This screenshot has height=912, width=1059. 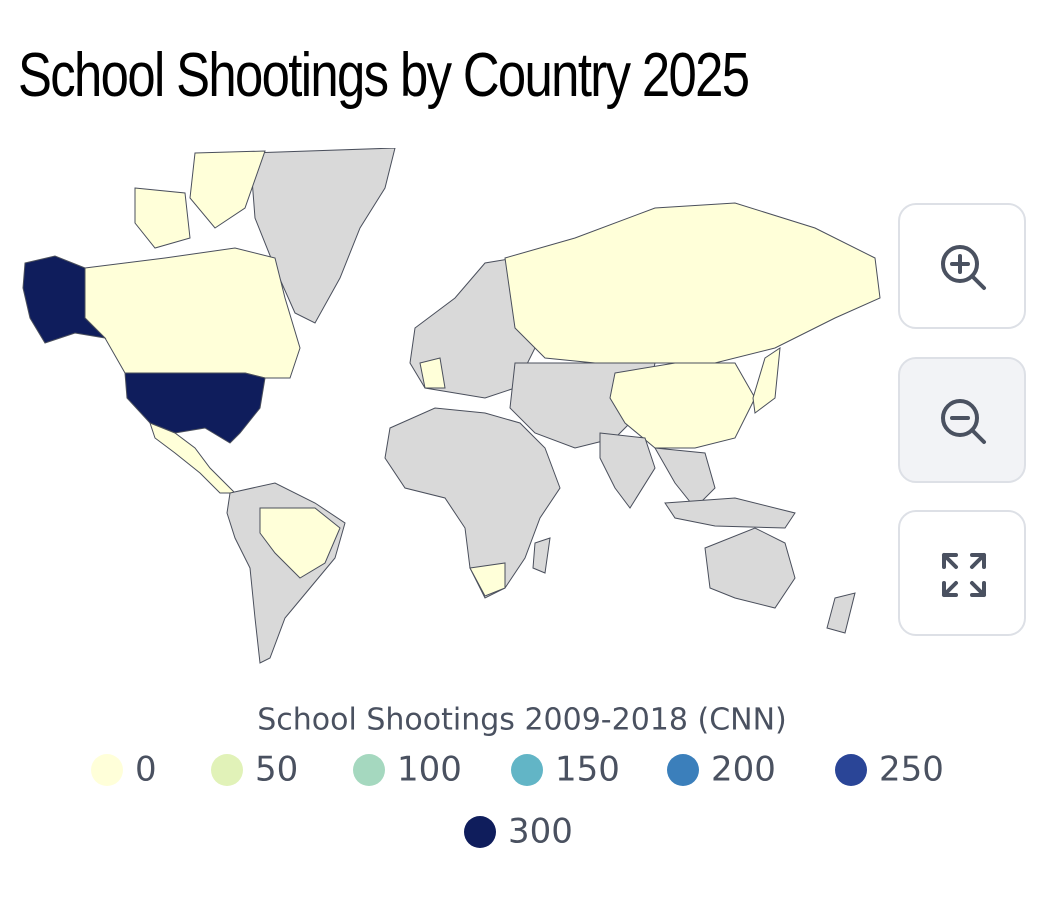 I want to click on legend-label: 100, so click(x=429, y=770).